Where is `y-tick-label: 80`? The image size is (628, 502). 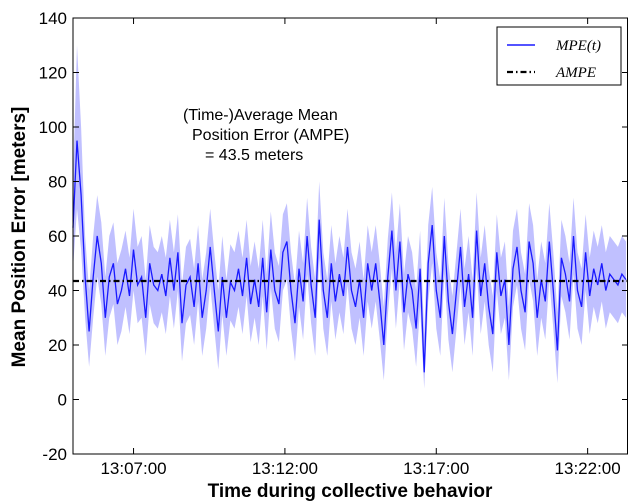 y-tick-label: 80 is located at coordinates (57, 182).